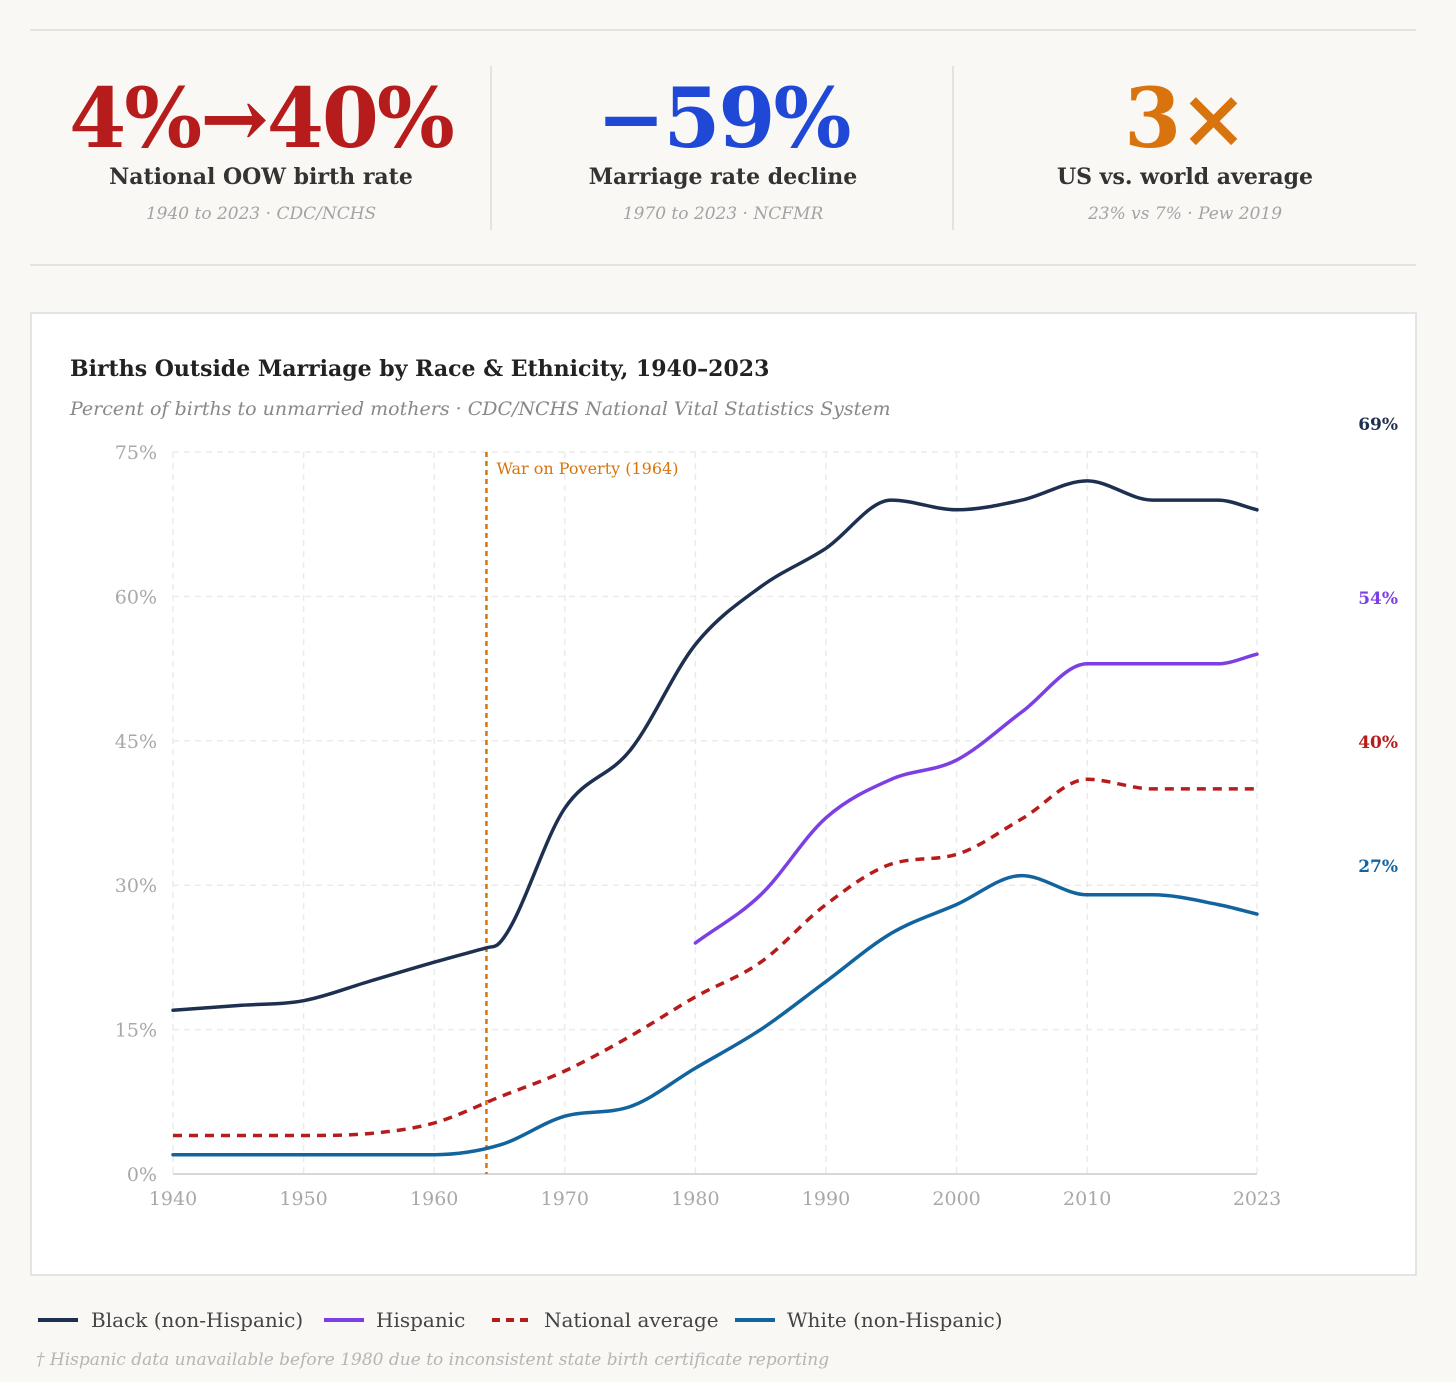 Image resolution: width=1456 pixels, height=1382 pixels. What do you see at coordinates (136, 742) in the screenshot?
I see `y-tick-label: 45%` at bounding box center [136, 742].